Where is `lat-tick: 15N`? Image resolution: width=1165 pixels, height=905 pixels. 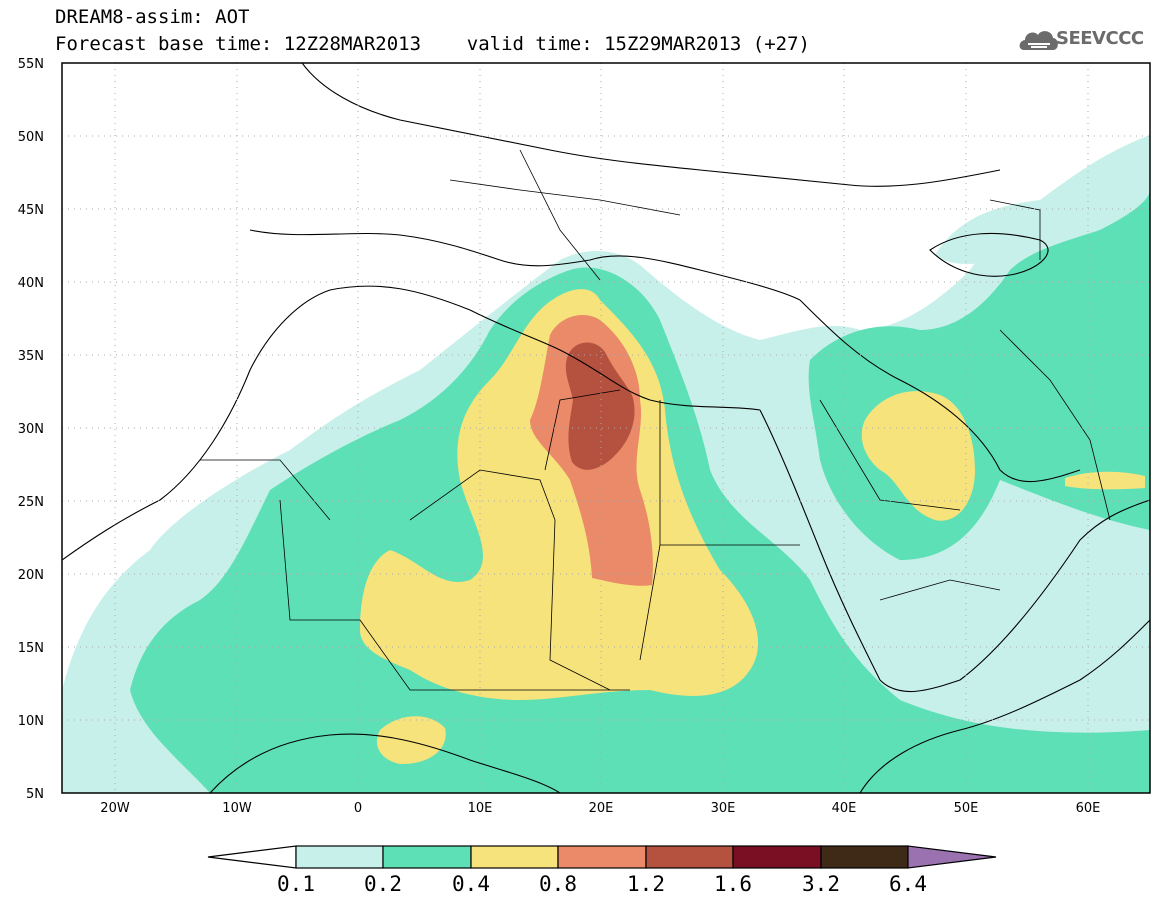 lat-tick: 15N is located at coordinates (31, 648).